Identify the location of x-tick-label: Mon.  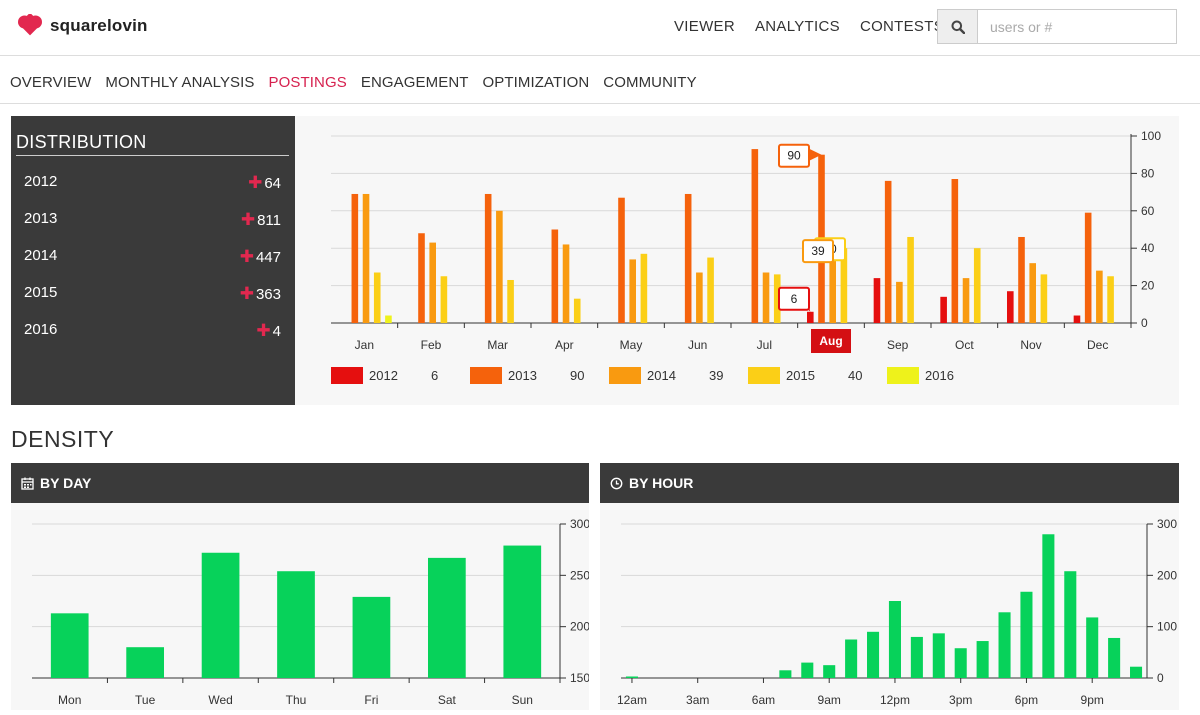
(69, 700).